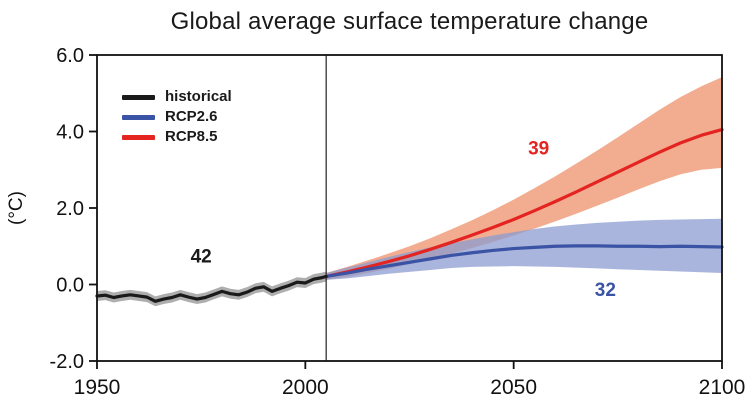 Image resolution: width=754 pixels, height=417 pixels. What do you see at coordinates (722, 387) in the screenshot?
I see `x-tick-label: 2100` at bounding box center [722, 387].